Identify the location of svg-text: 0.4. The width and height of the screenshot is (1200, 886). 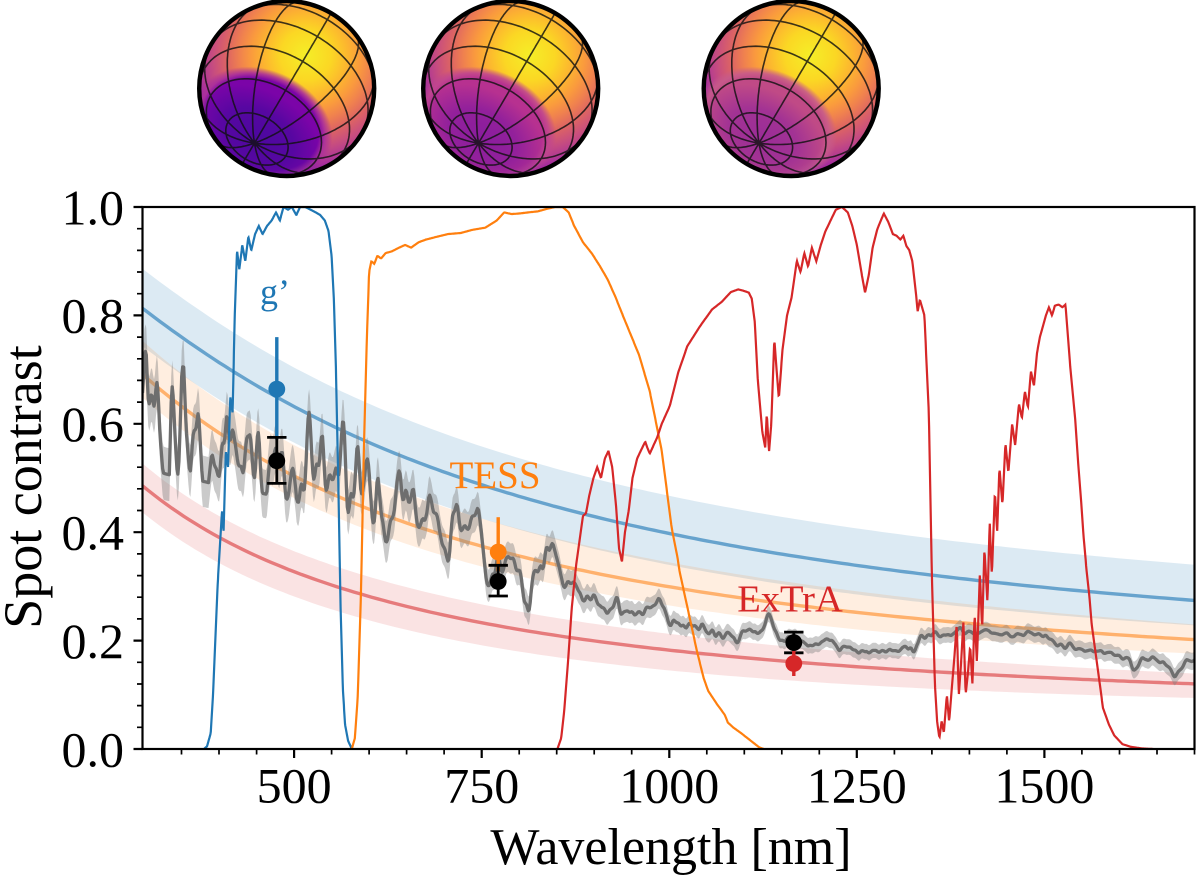
(93, 533).